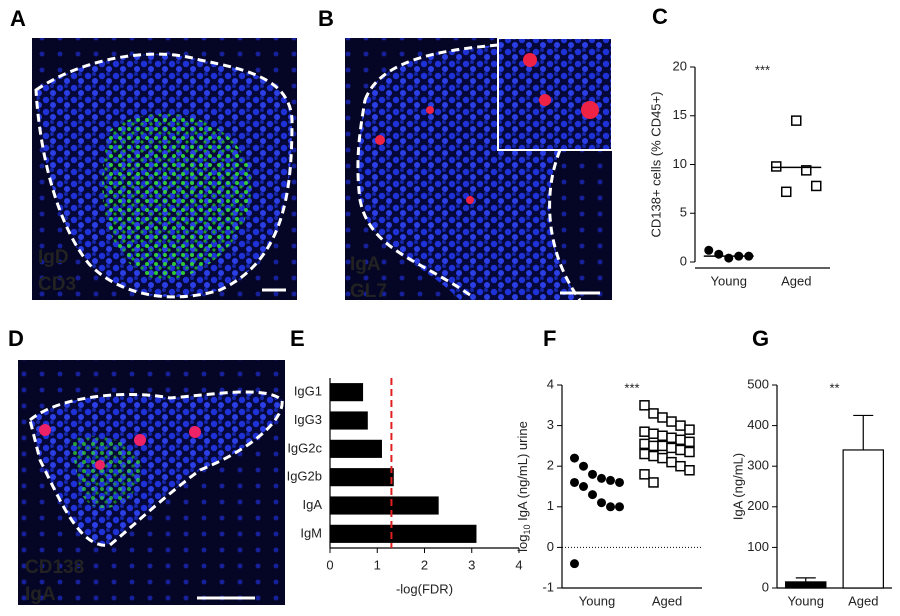 The width and height of the screenshot is (900, 616). I want to click on x-axis-label: -log(FDR), so click(424, 588).